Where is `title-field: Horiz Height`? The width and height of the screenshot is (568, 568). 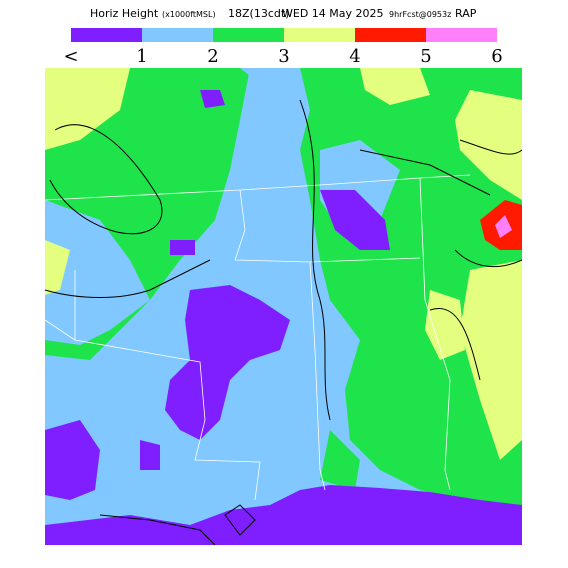
title-field: Horiz Height is located at coordinates (124, 13).